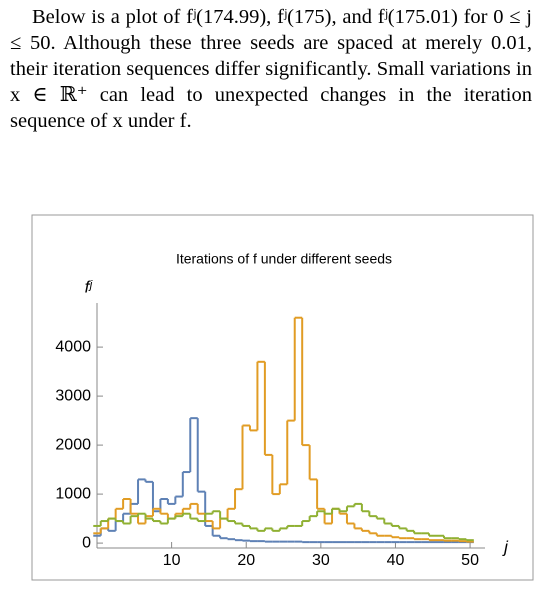 This screenshot has height=590, width=537. I want to click on y-tick-label: 1000, so click(73, 493).